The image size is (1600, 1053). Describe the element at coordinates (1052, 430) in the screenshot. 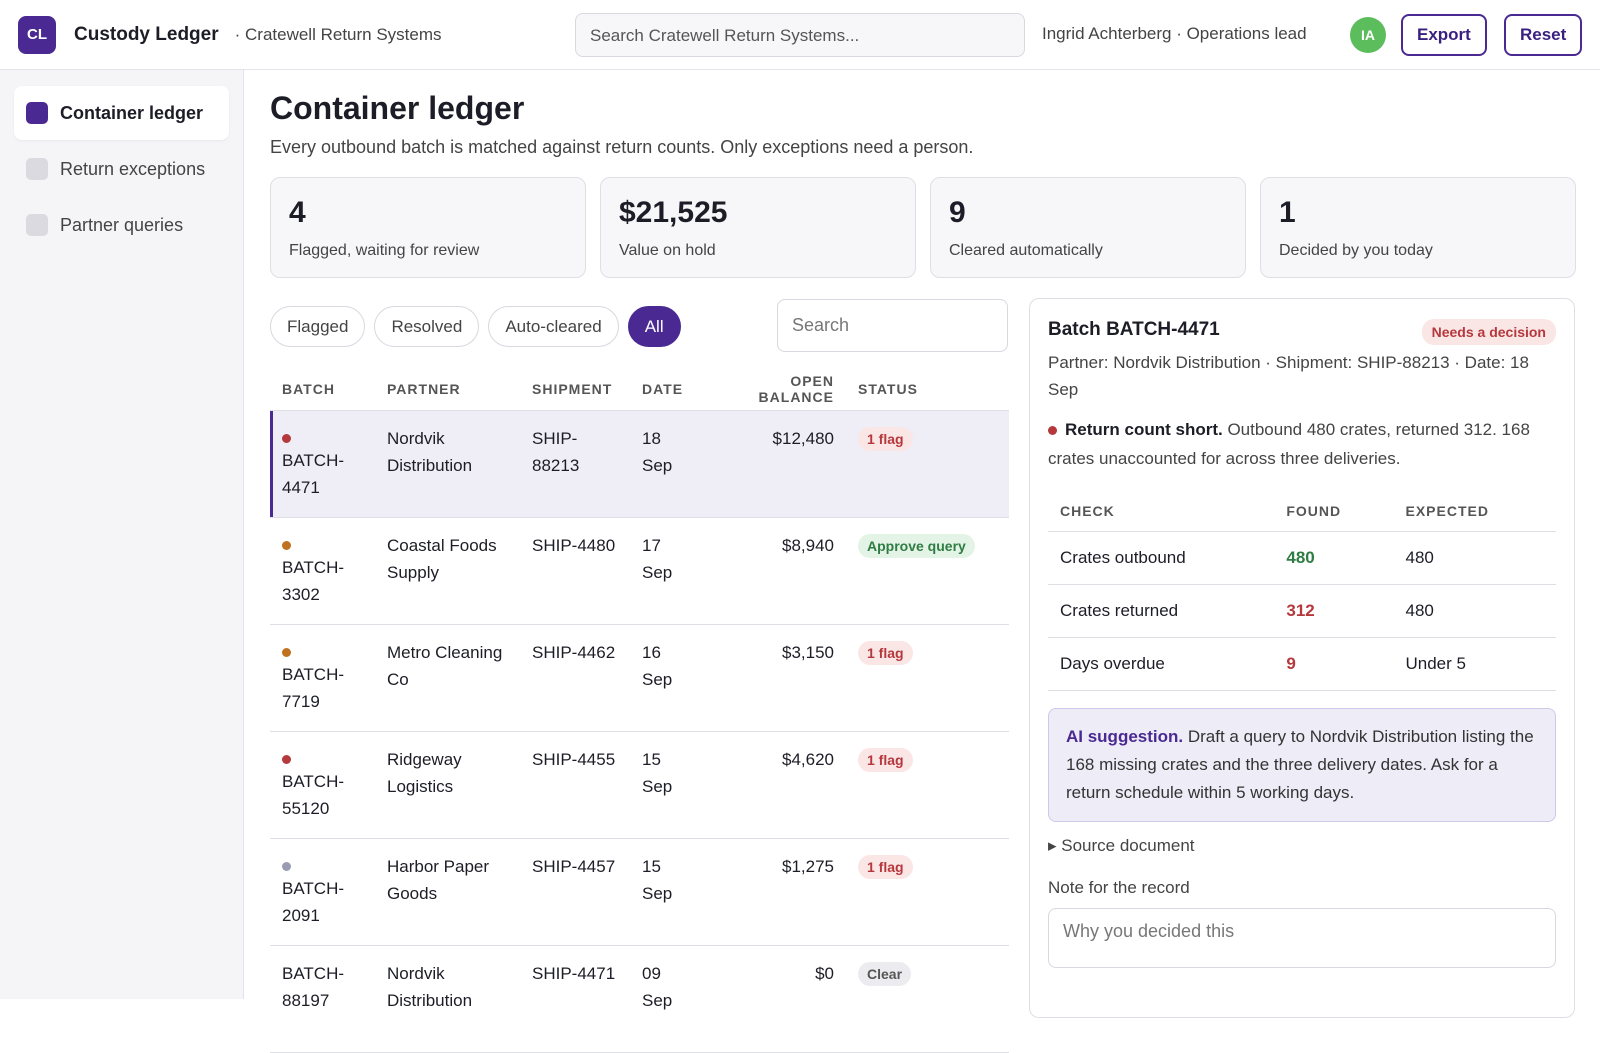

I see `alert-dot` at that location.